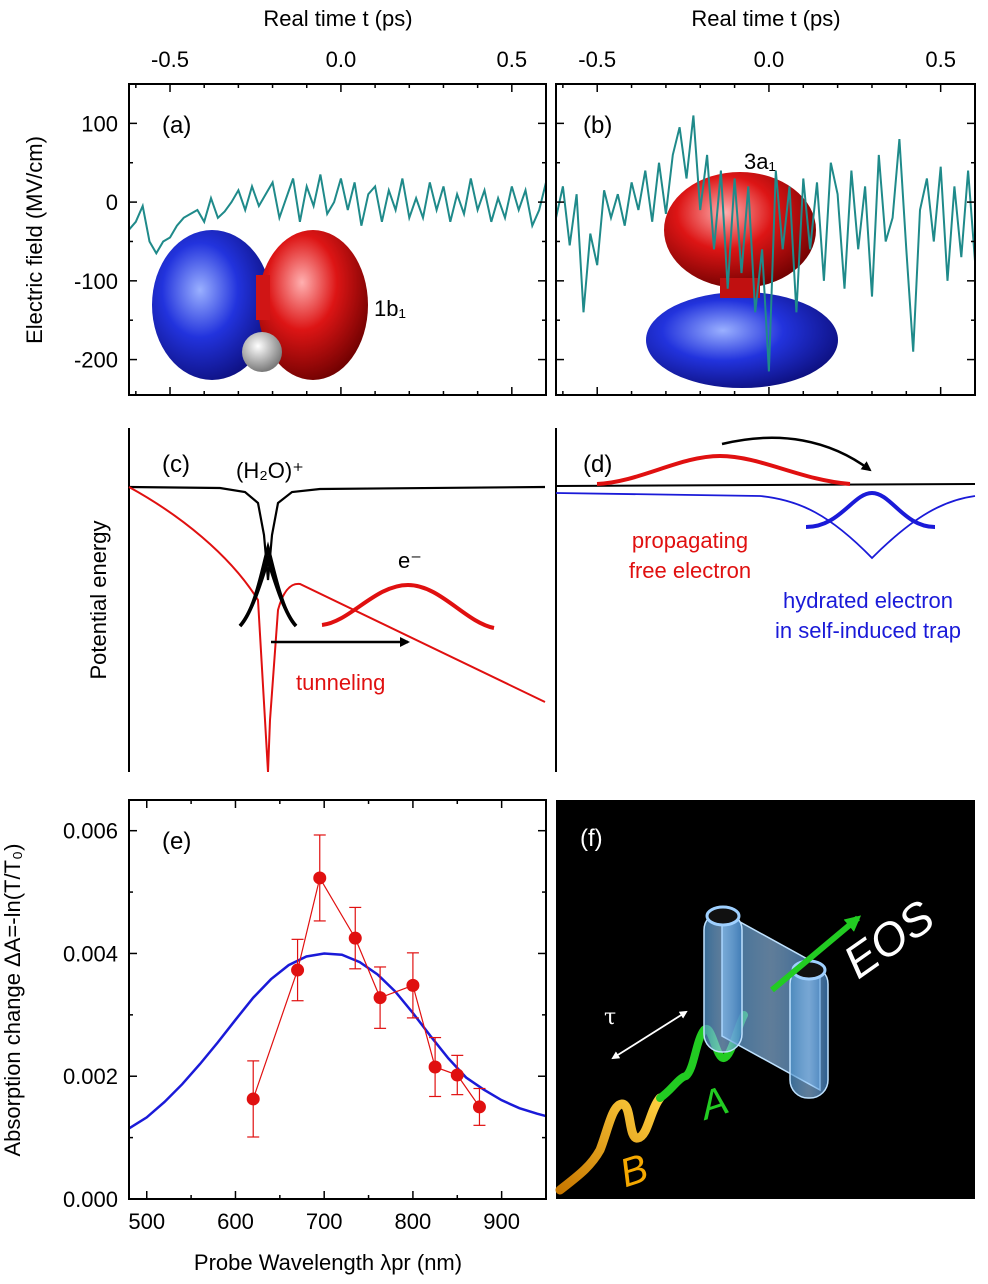  Describe the element at coordinates (769, 59) in the screenshot. I see `top-tick-b-1: 0.0` at that location.